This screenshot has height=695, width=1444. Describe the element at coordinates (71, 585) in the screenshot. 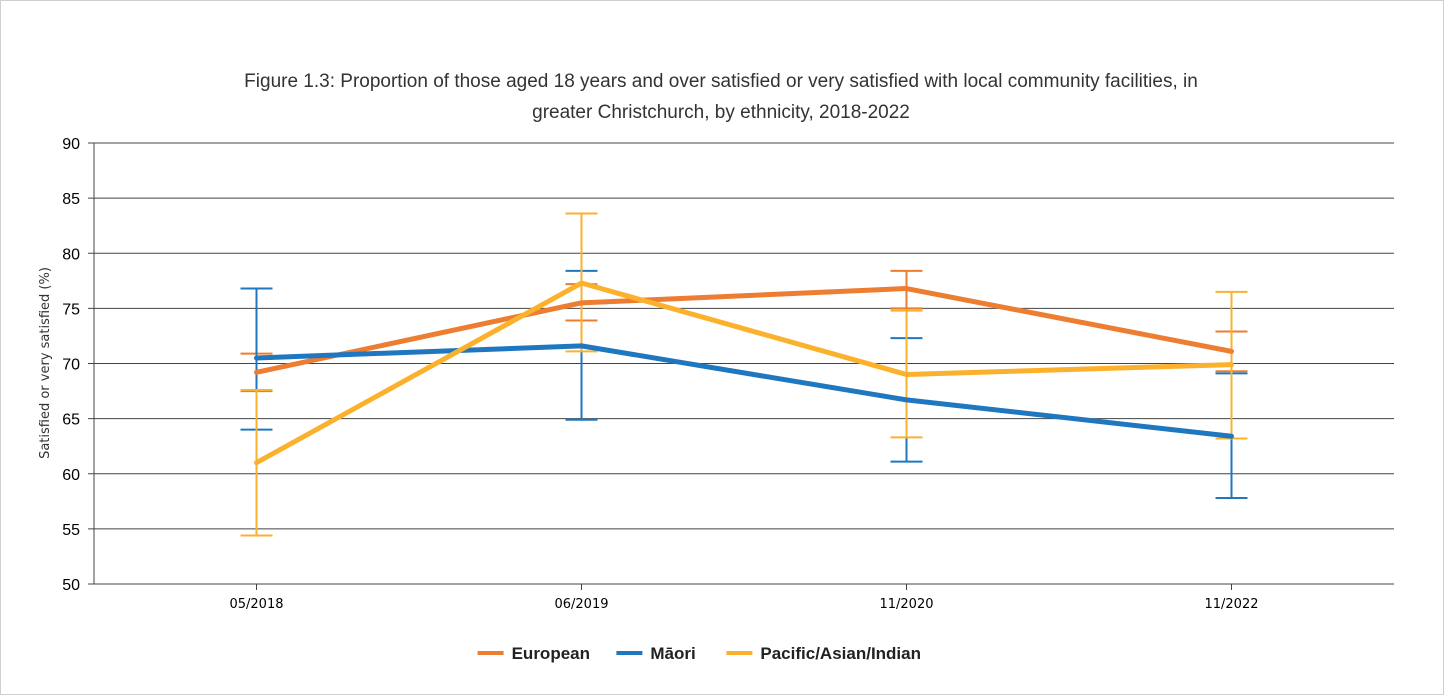

I see `y-tick-label: 50` at that location.